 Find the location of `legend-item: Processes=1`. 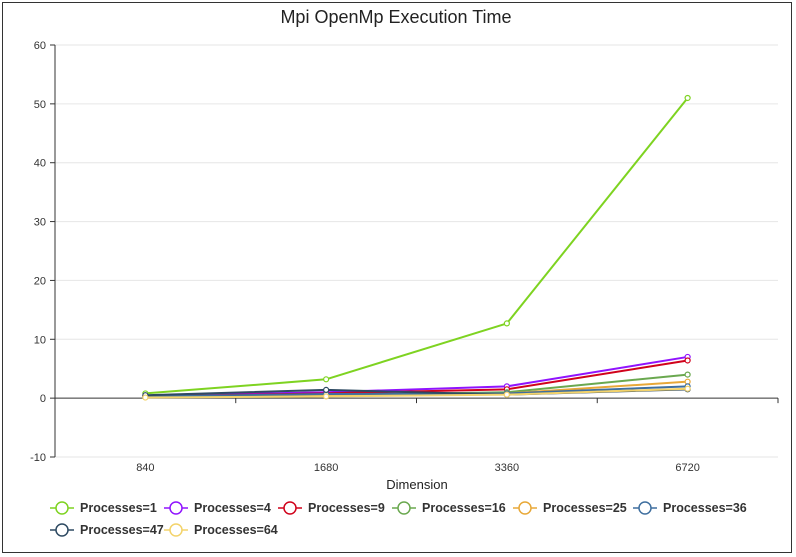

legend-item: Processes=1 is located at coordinates (103, 508).